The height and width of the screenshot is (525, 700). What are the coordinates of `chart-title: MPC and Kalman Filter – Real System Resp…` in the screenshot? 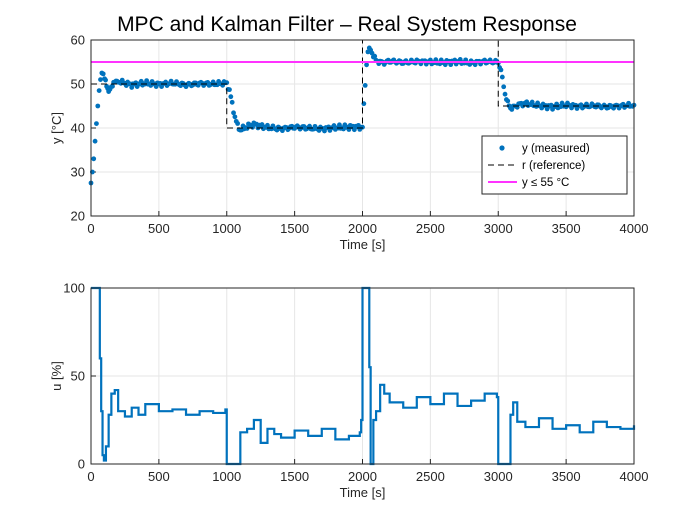 It's located at (347, 24).